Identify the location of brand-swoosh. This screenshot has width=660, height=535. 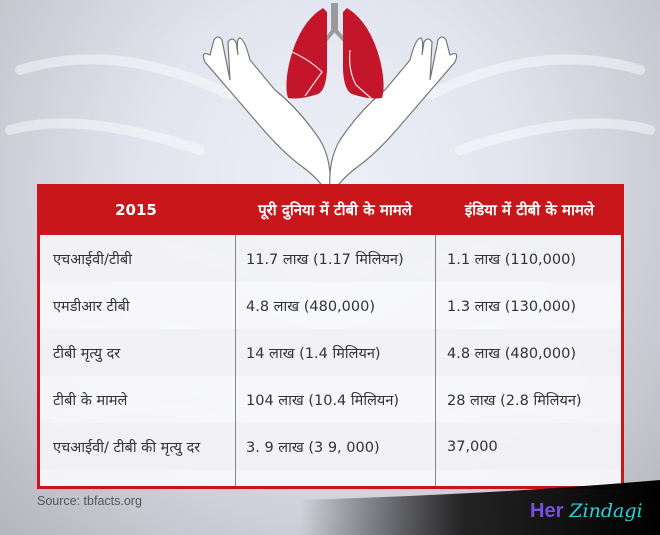
(480, 507).